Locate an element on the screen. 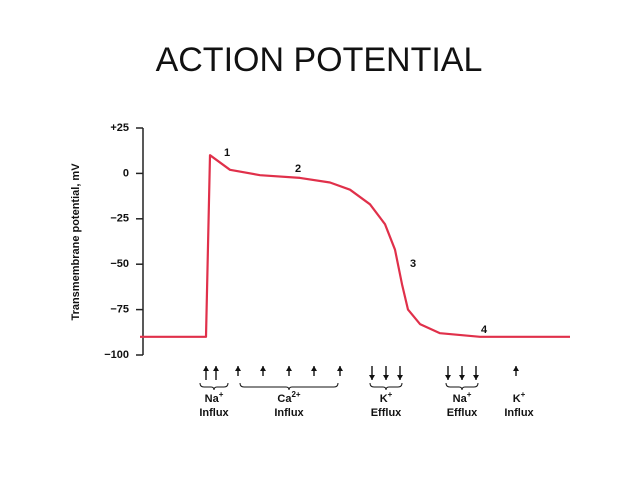 The width and height of the screenshot is (638, 479). ion-name: Ca2+ is located at coordinates (289, 397).